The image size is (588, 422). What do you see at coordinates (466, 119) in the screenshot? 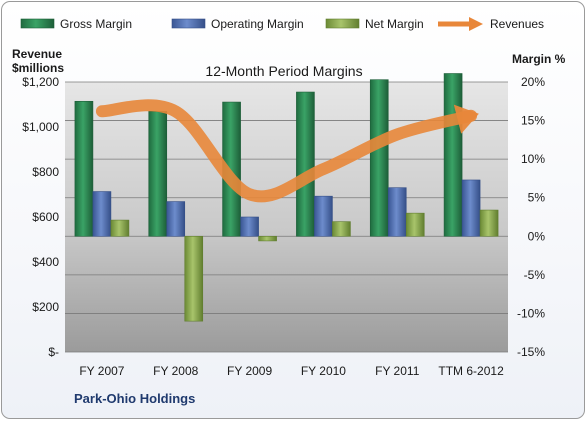
I see `revenue-arrowhead` at bounding box center [466, 119].